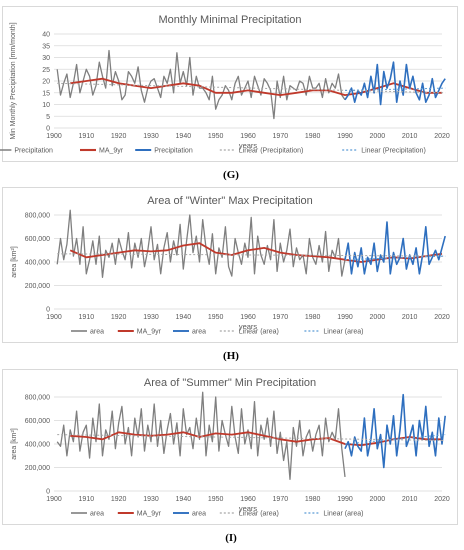 This screenshot has height=550, width=464. What do you see at coordinates (230, 201) in the screenshot?
I see `chart-title: Area of "Winter" Max Precipitation` at bounding box center [230, 201].